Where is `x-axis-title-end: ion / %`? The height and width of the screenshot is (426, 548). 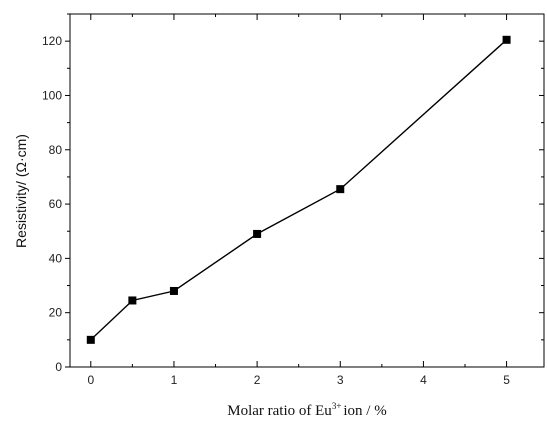 x-axis-title-end: ion / % is located at coordinates (364, 411).